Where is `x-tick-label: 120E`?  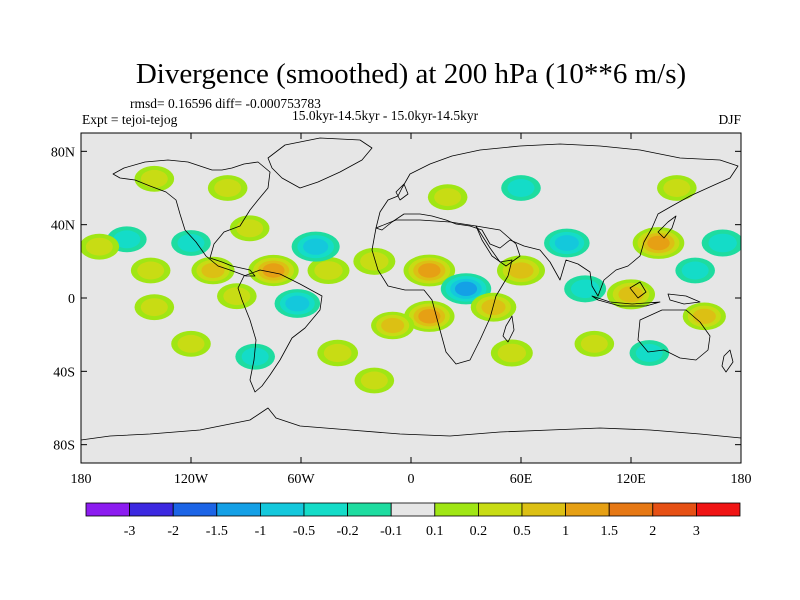
x-tick-label: 120E is located at coordinates (631, 479).